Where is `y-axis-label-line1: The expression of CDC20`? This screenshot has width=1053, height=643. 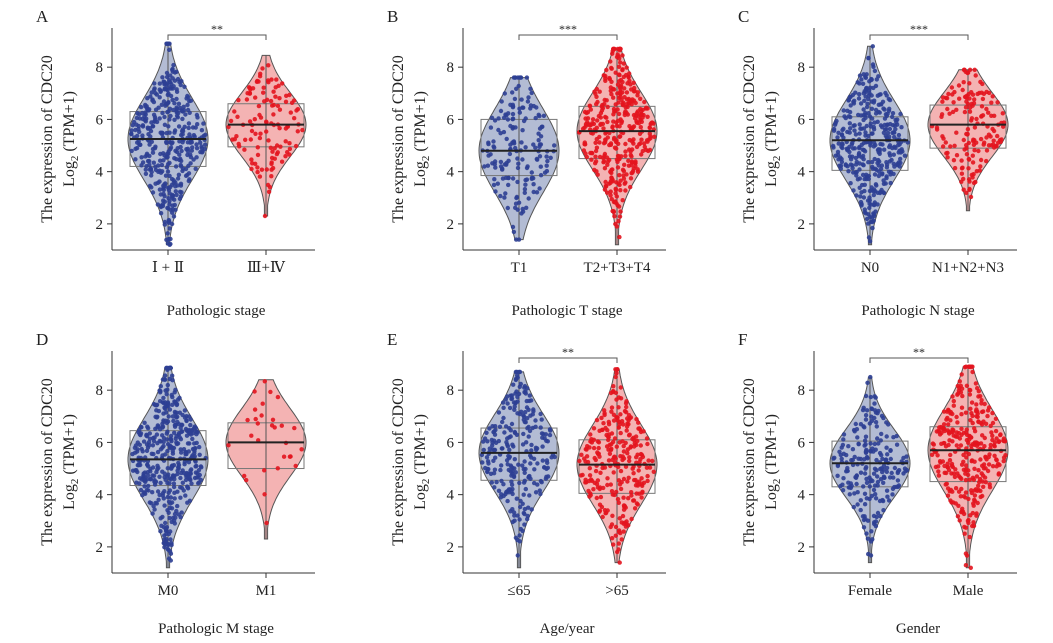
y-axis-label-line1: The expression of CDC20 is located at coordinates (47, 139).